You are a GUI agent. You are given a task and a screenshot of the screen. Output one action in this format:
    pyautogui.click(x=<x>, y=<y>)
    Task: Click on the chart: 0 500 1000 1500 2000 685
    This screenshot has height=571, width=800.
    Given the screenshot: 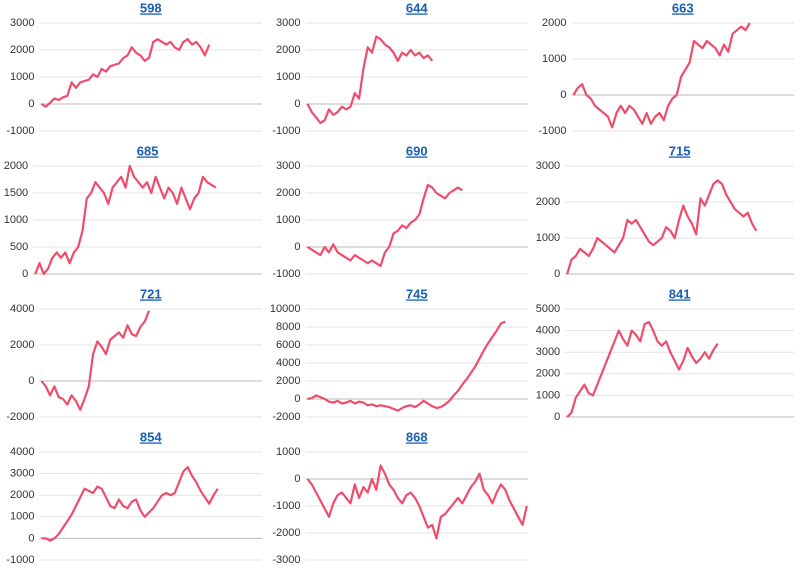 What is the action you would take?
    pyautogui.click(x=133, y=211)
    